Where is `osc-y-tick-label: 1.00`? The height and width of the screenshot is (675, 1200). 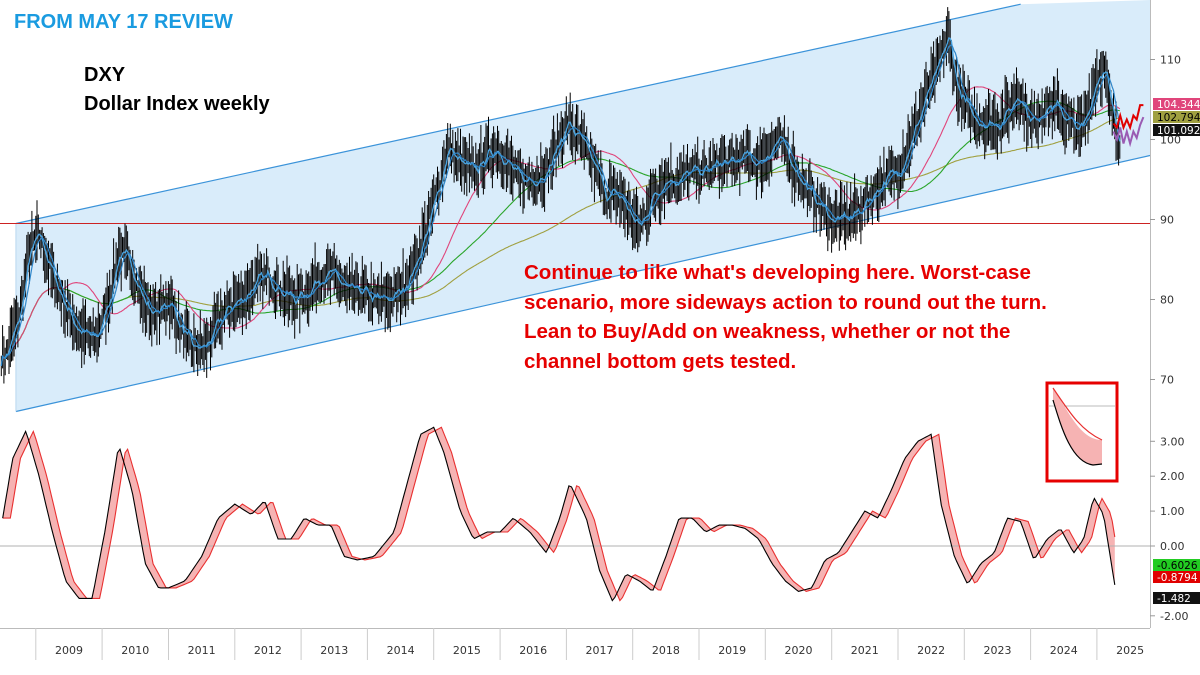 osc-y-tick-label: 1.00 is located at coordinates (1172, 511).